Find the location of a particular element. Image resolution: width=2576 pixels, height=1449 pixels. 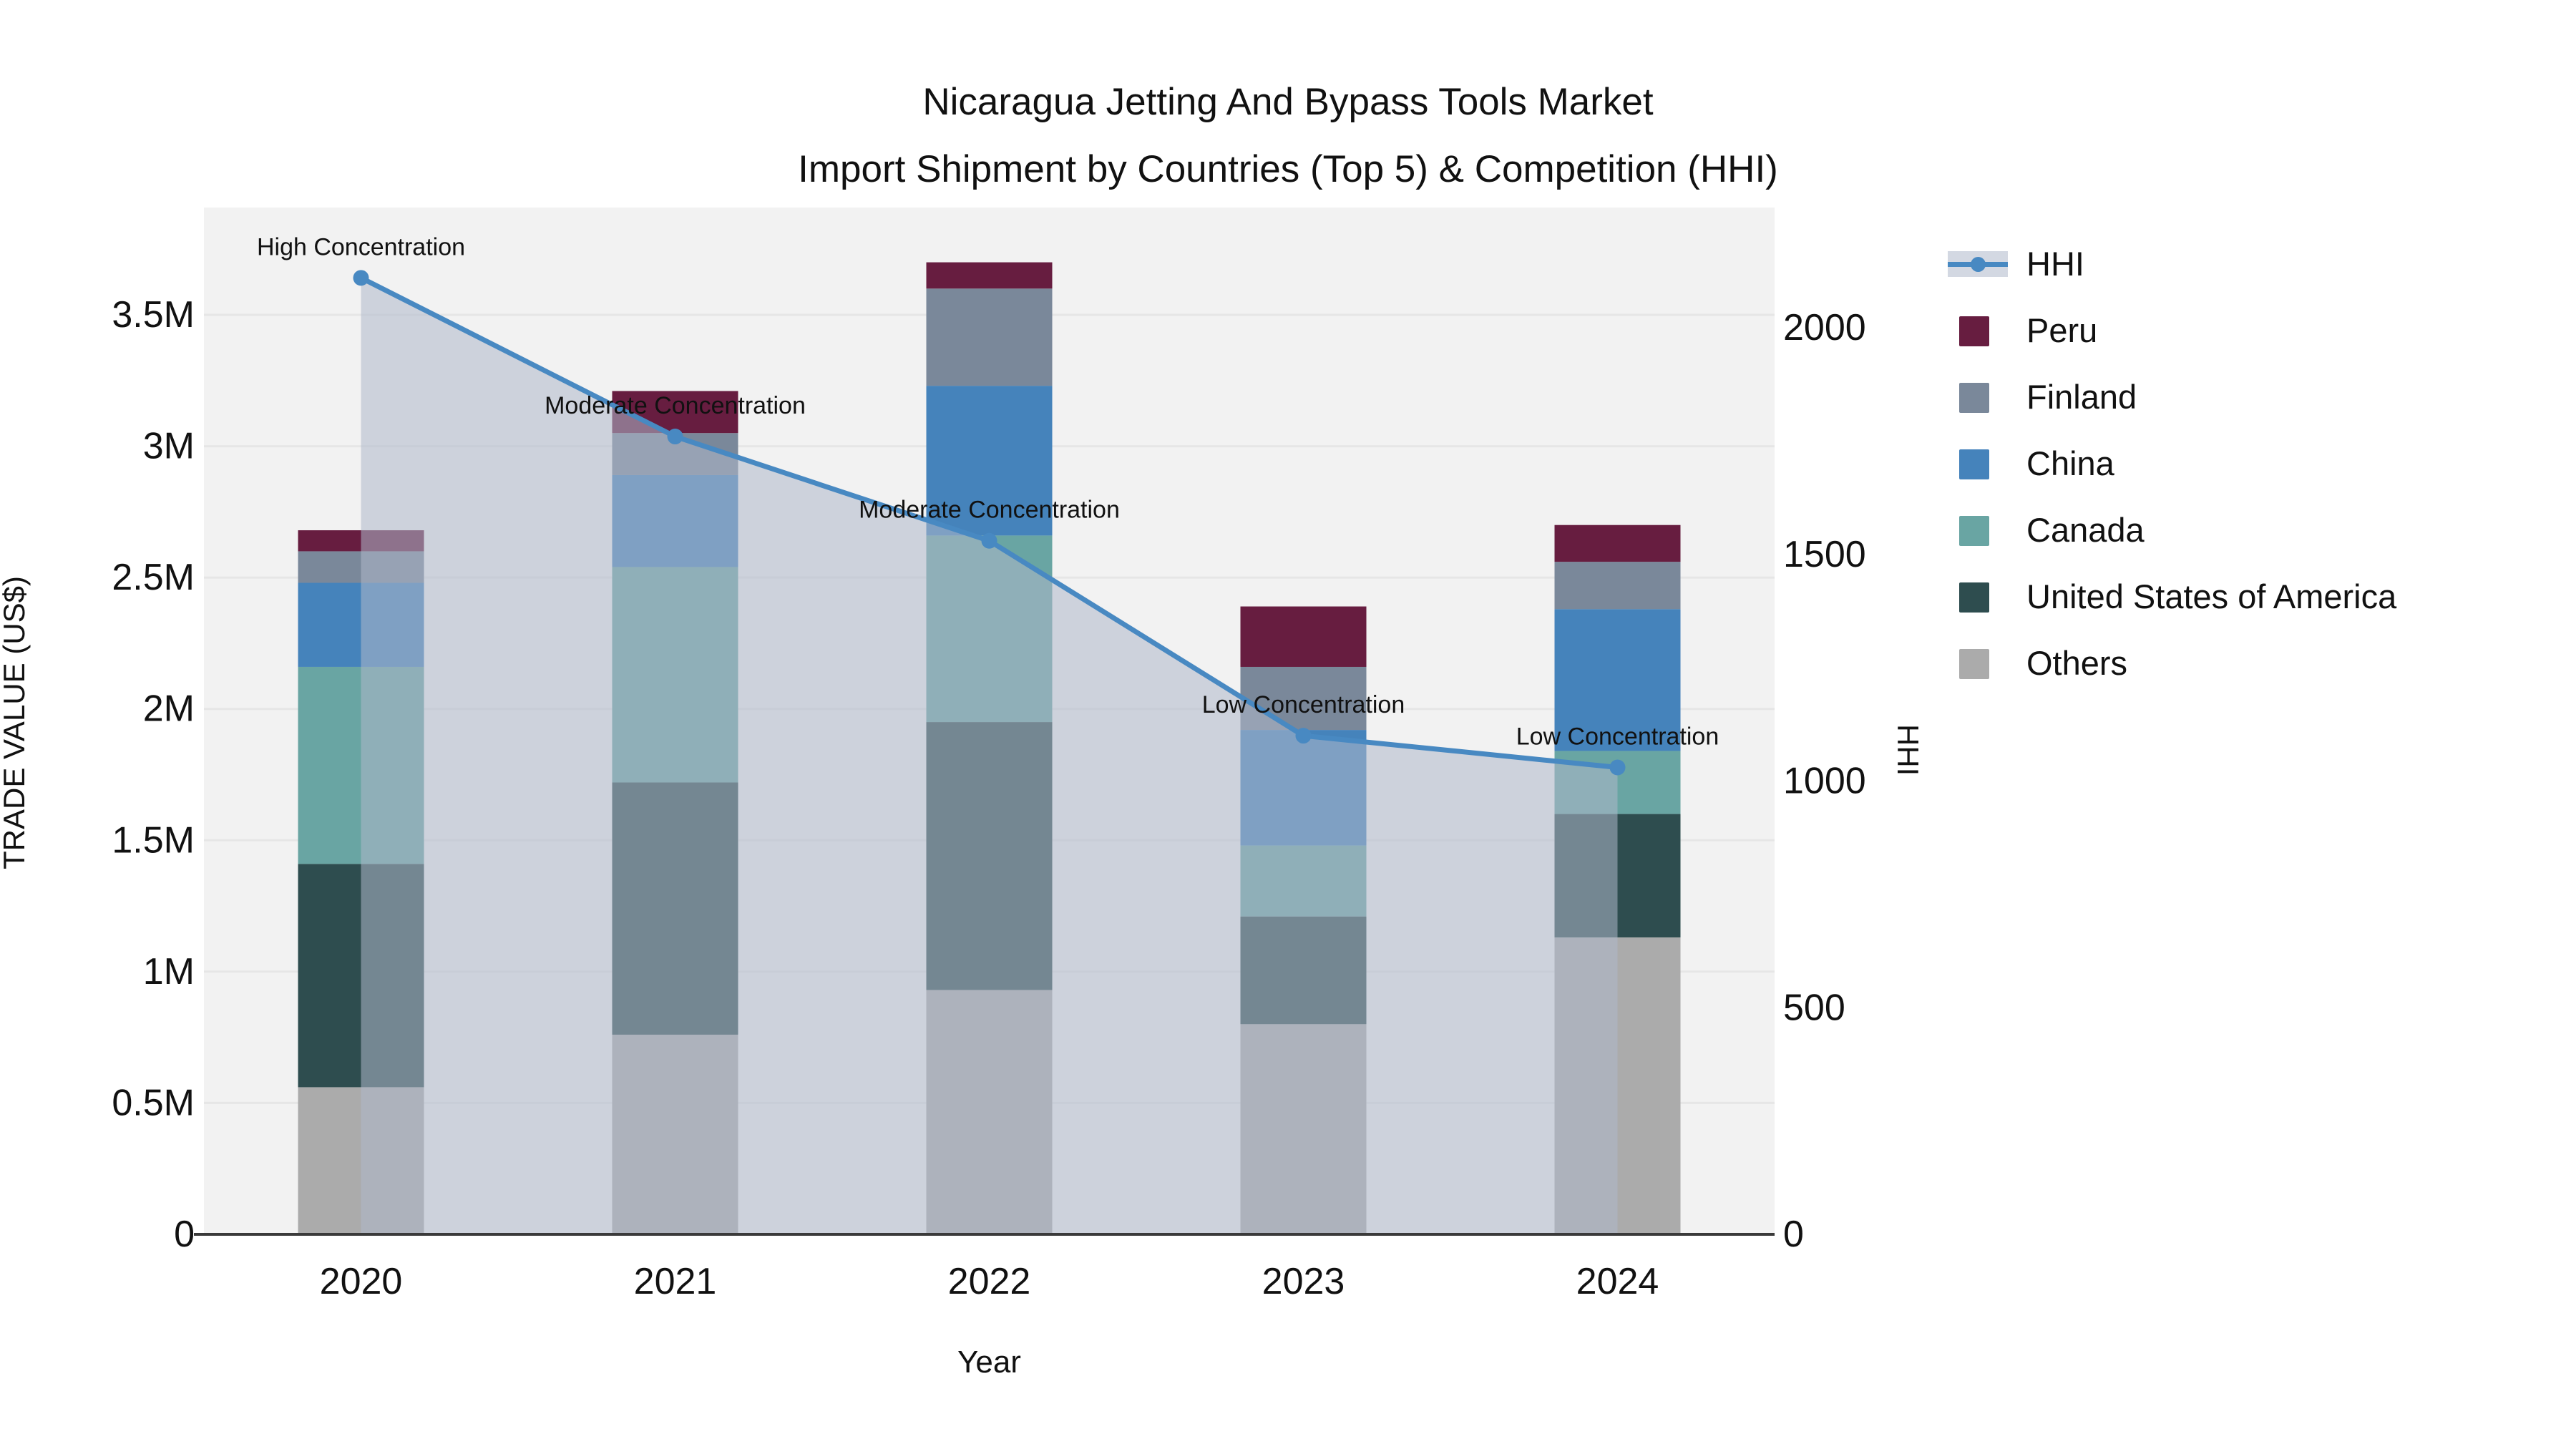

annotation-2020: High Concentration is located at coordinates (361, 246).